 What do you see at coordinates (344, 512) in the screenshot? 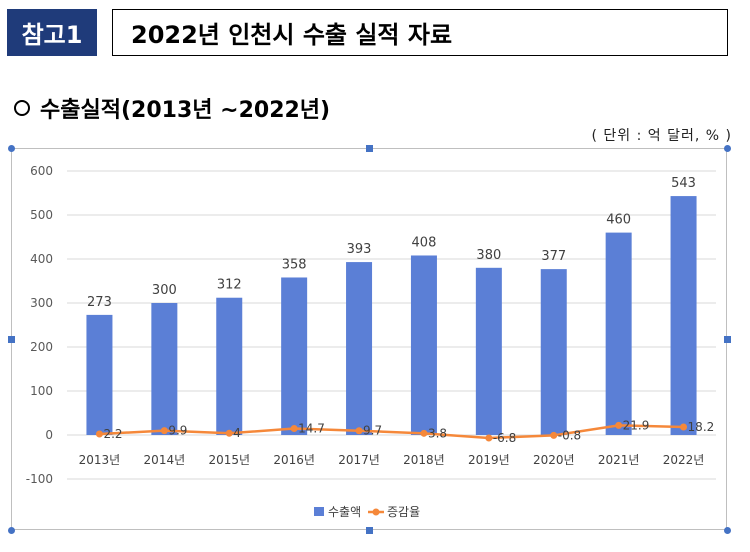
I see `legend-label-bar: 수출액` at bounding box center [344, 512].